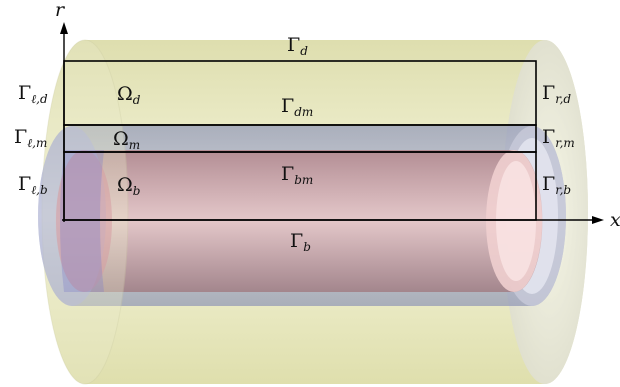  I want to click on label-gamma-r-d: Γr,d, so click(556, 94).